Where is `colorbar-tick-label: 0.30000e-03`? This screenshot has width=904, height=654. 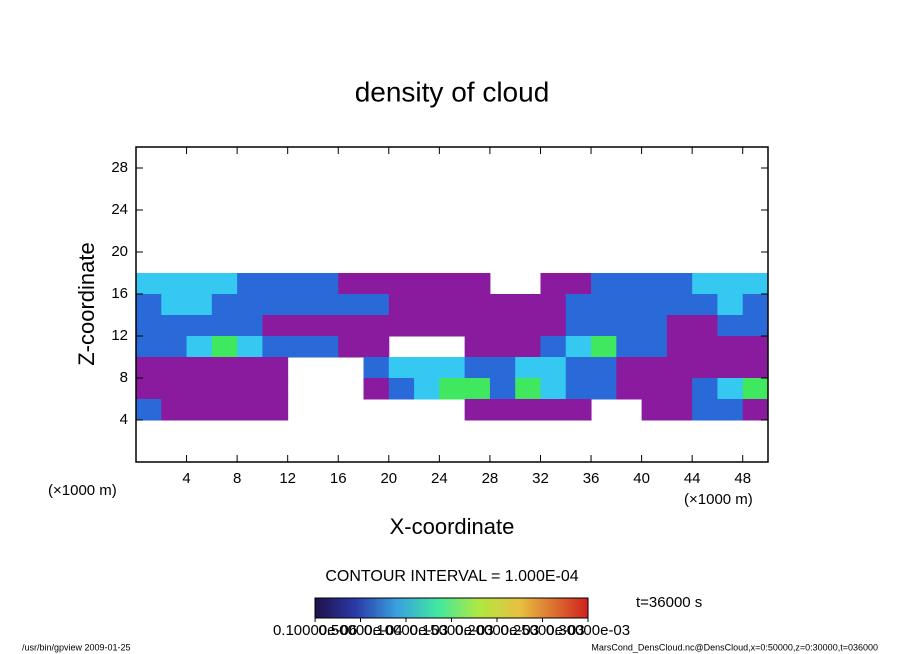 colorbar-tick-label: 0.30000e-03 is located at coordinates (588, 630).